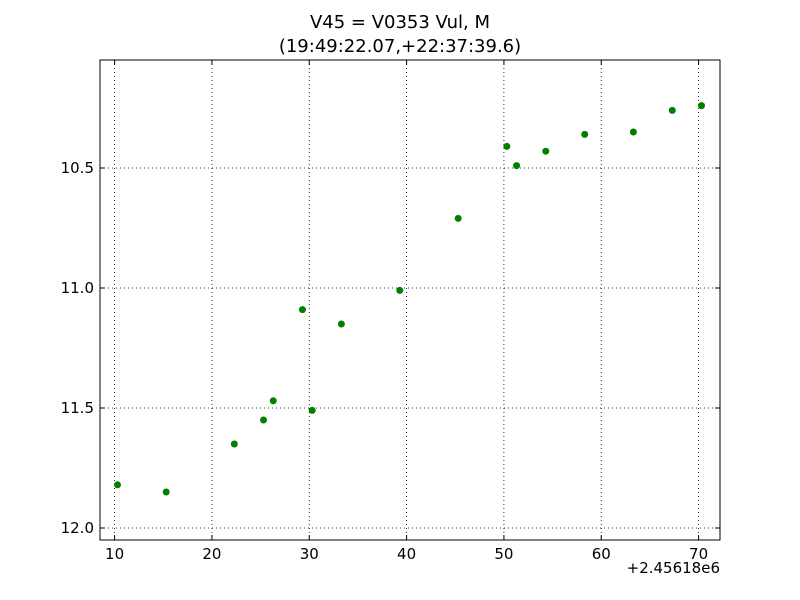  I want to click on chart-title: V45 = V0353 Vul, M, so click(400, 22).